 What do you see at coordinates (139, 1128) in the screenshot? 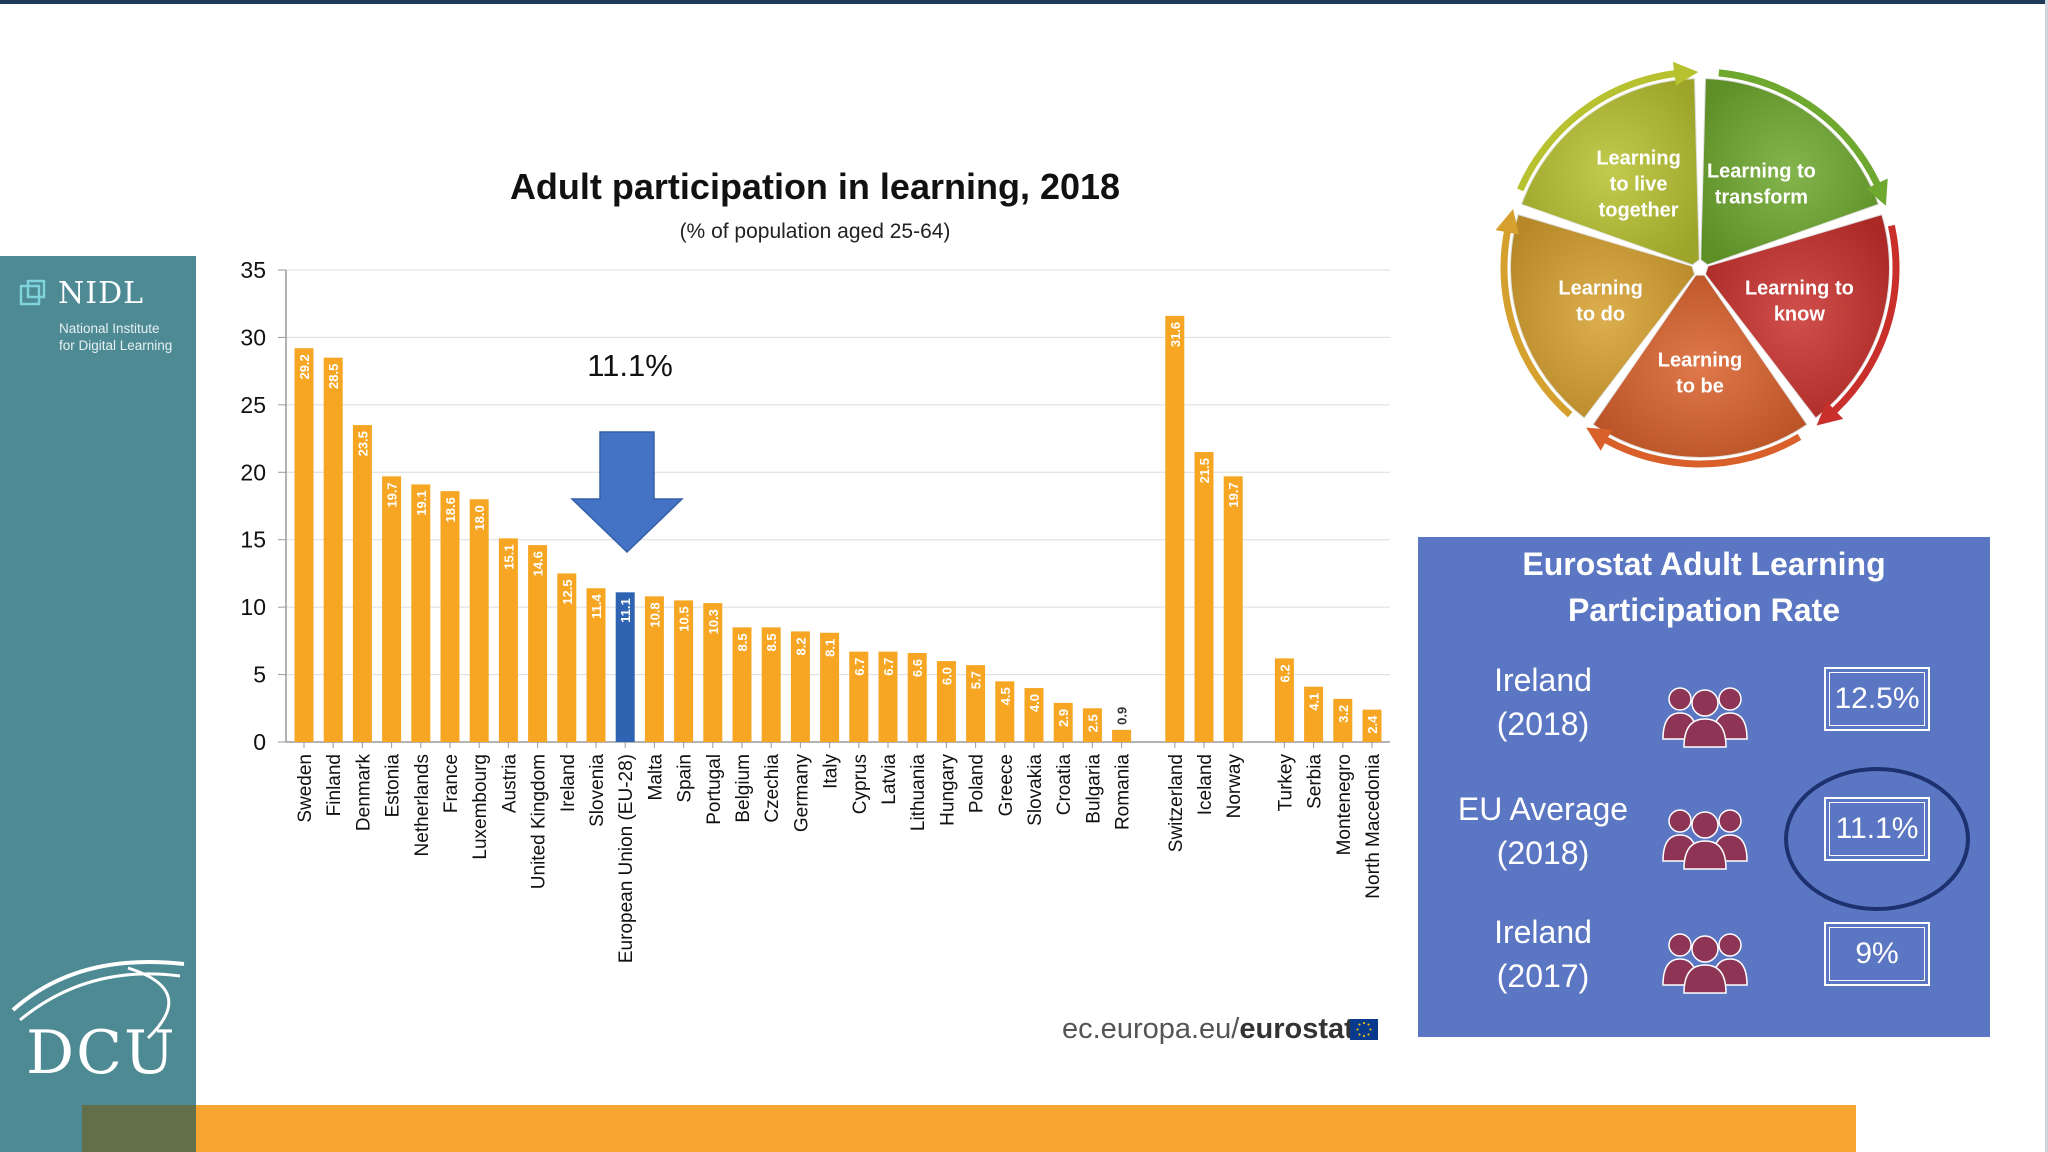
I see `footer-accent` at bounding box center [139, 1128].